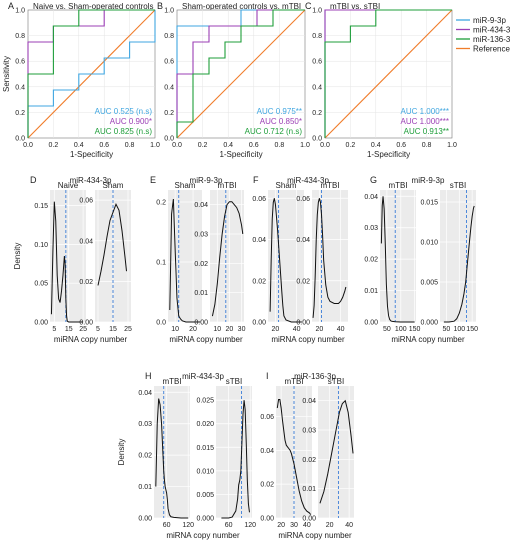  I want to click on facet-label: Sham, so click(113, 185).